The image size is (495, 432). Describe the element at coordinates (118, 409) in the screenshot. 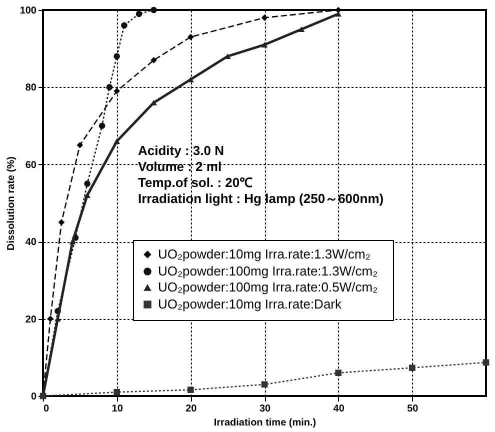

I see `x-tick-label: 10` at that location.